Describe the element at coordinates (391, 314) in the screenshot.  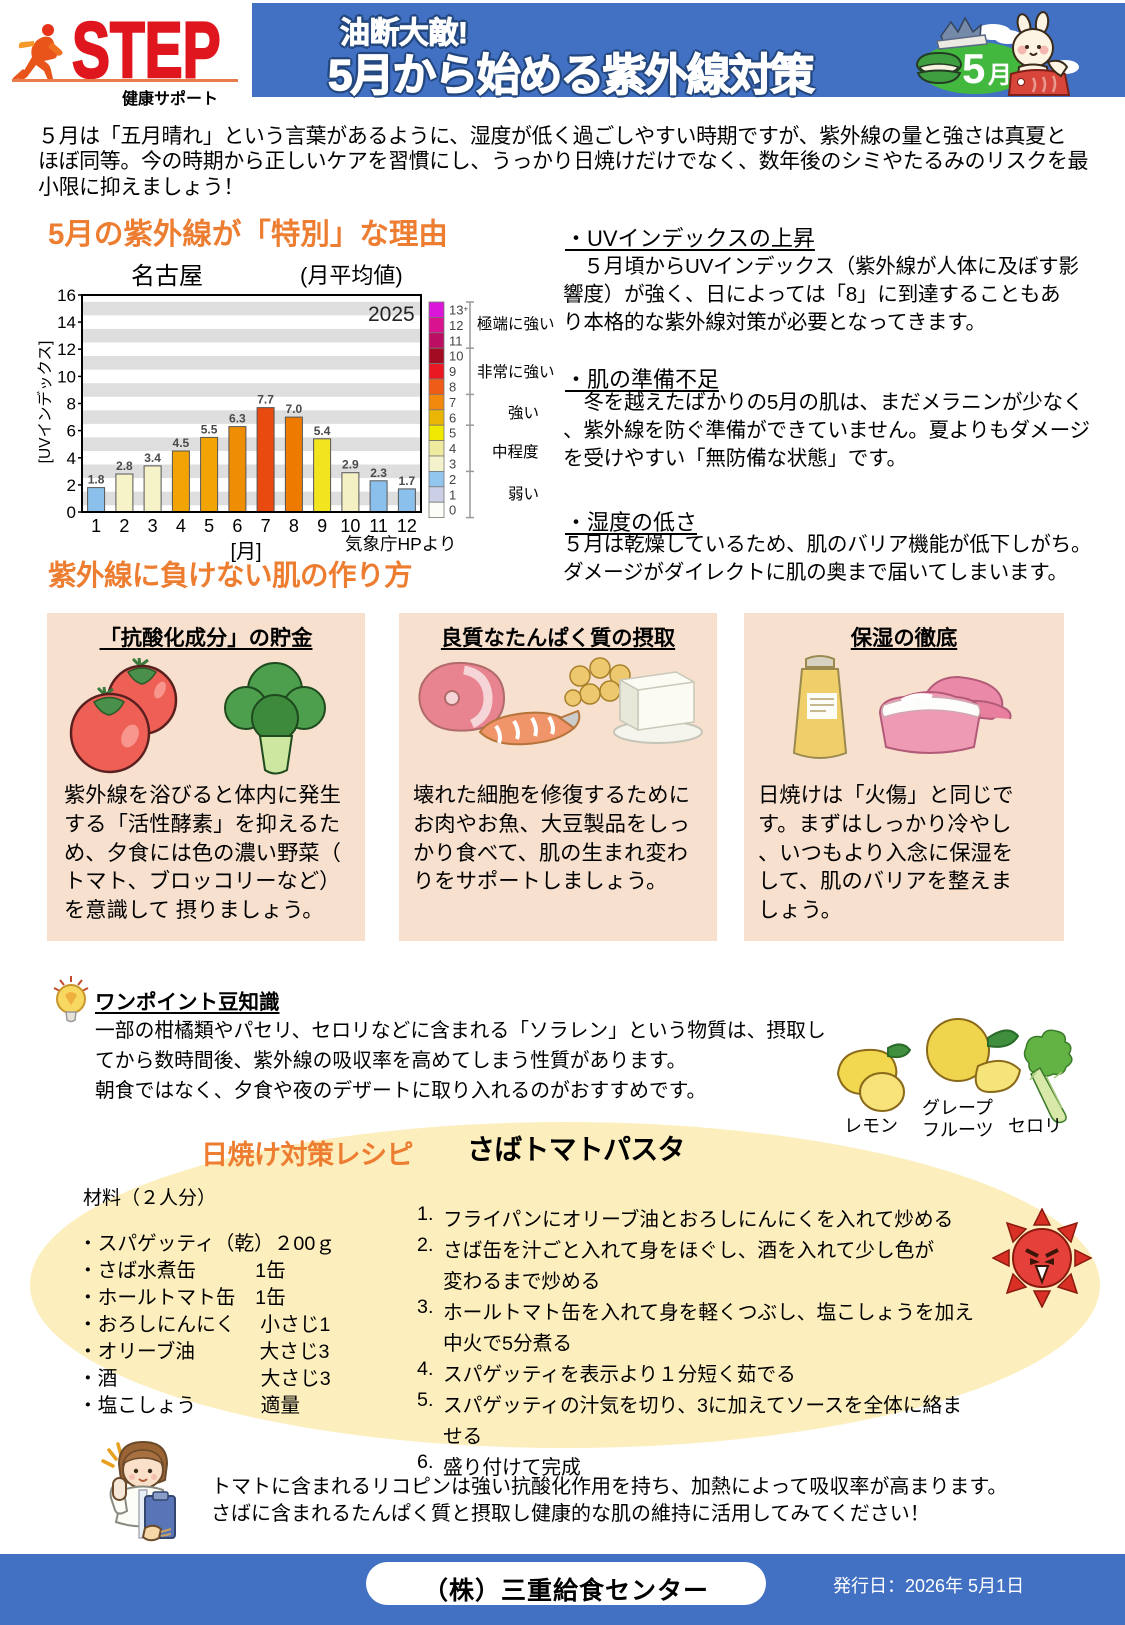
I see `svg-text: 2025` at that location.